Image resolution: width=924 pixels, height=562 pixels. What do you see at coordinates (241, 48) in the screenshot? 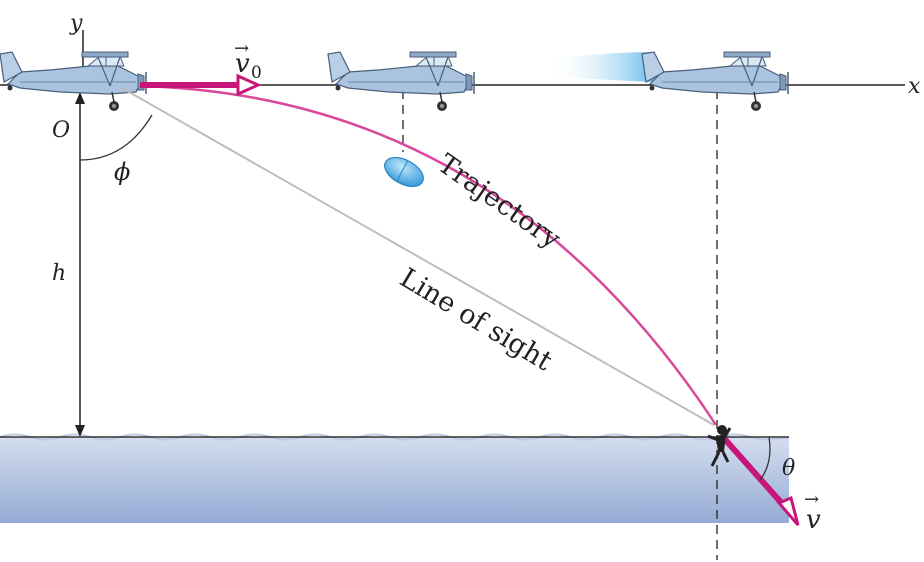
I see `v0-arrow-glyph: →` at bounding box center [241, 48].